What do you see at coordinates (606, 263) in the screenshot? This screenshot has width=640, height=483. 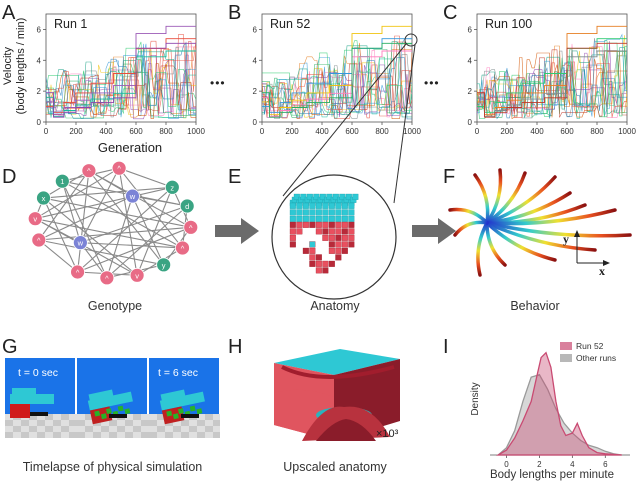 I see `axis-x-arrowhead` at bounding box center [606, 263].